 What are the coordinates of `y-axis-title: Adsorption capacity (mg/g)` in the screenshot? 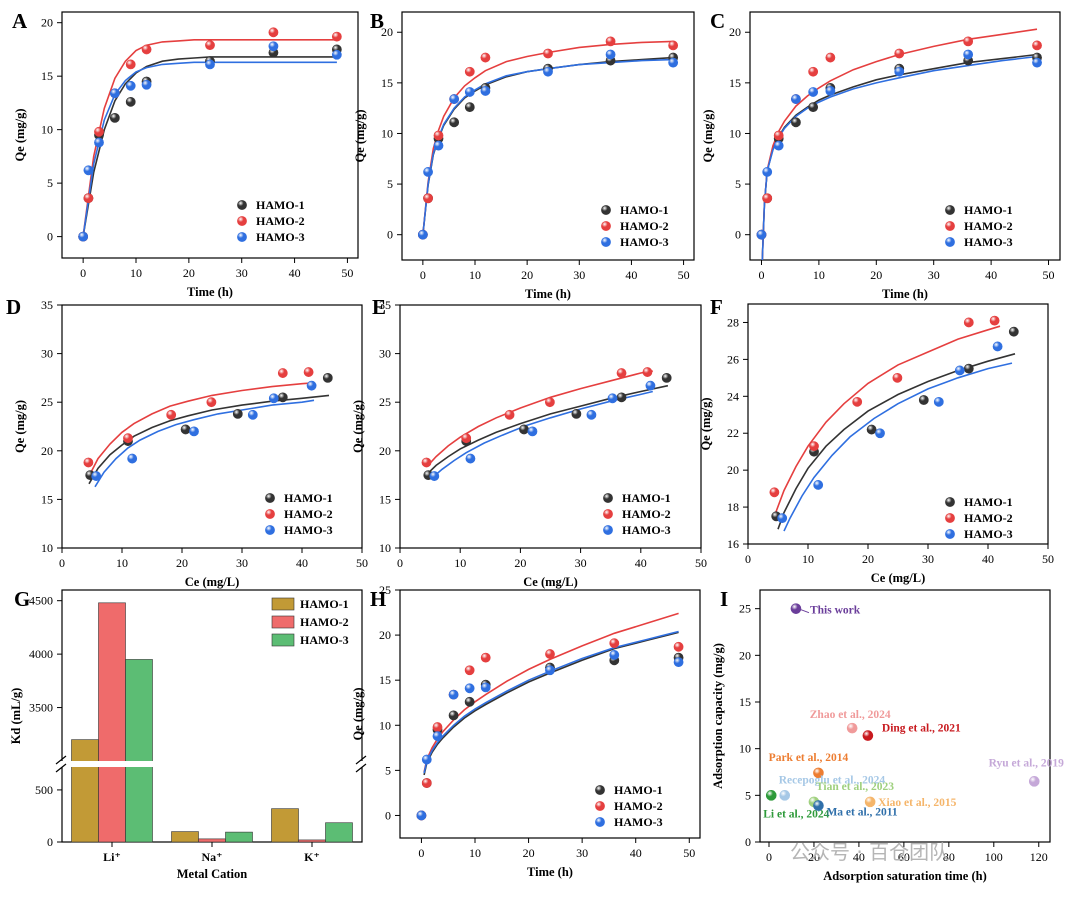 It's located at (718, 716).